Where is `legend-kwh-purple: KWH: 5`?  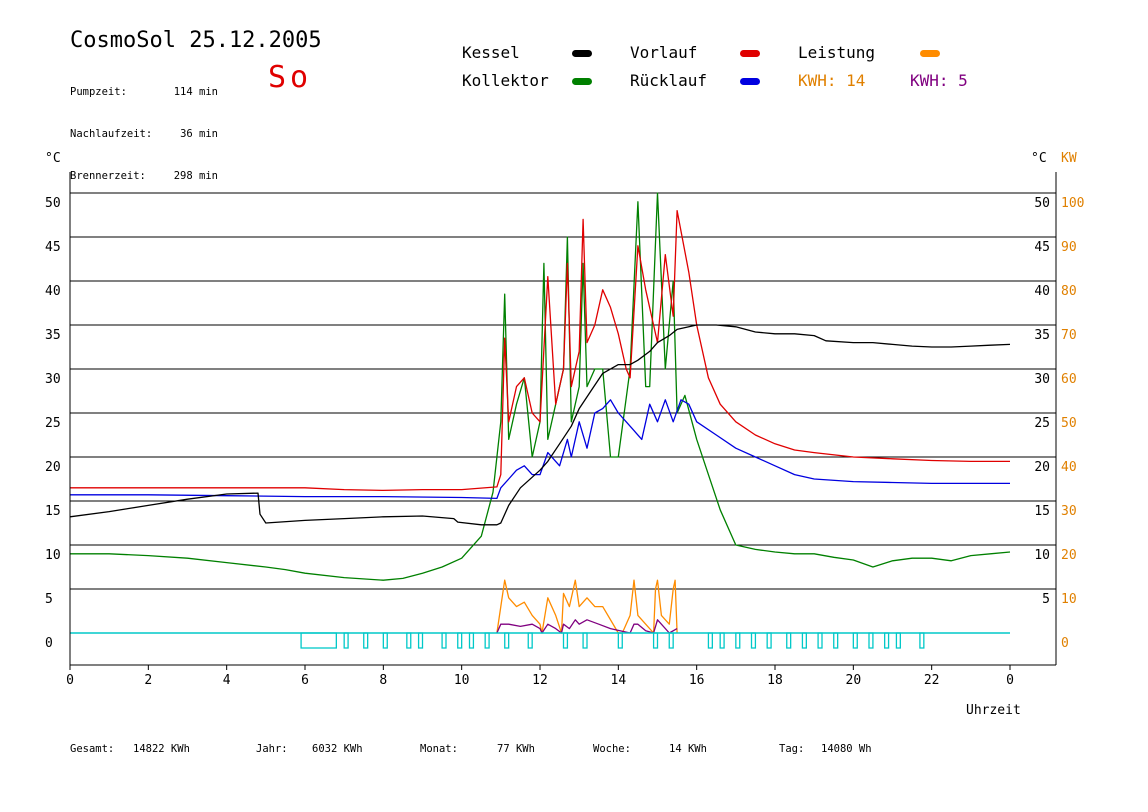
legend-kwh-purple: KWH: 5 is located at coordinates (939, 80).